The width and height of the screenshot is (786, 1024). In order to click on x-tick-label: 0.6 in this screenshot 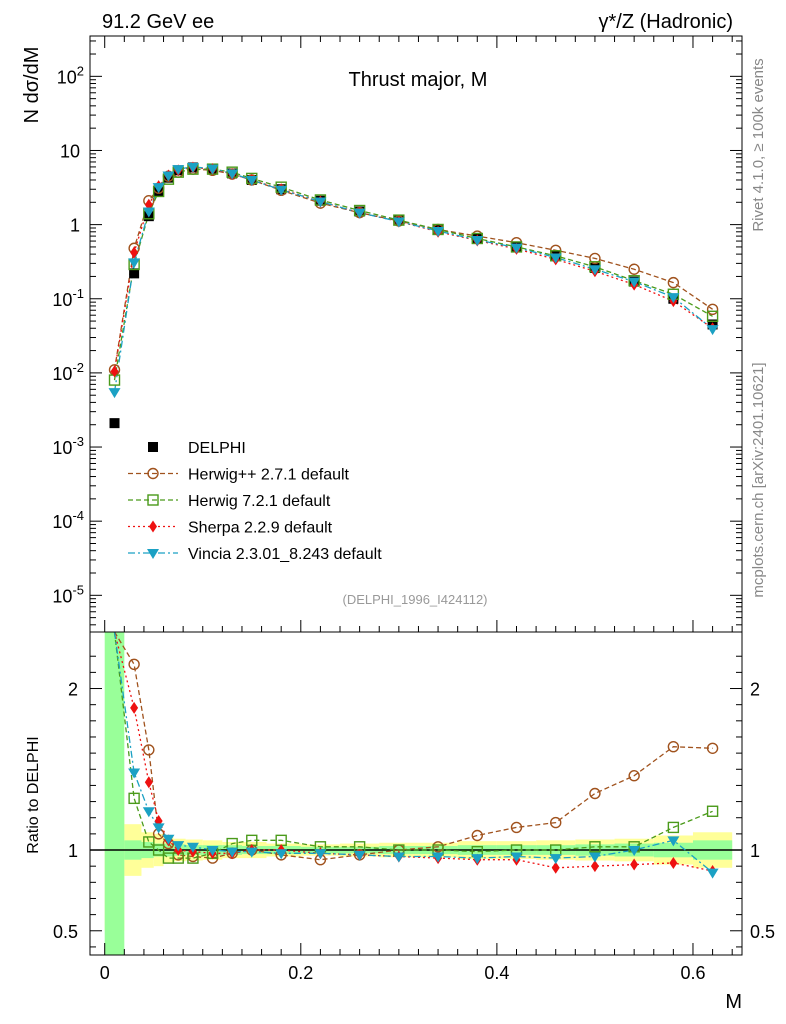, I will do `click(692, 973)`.